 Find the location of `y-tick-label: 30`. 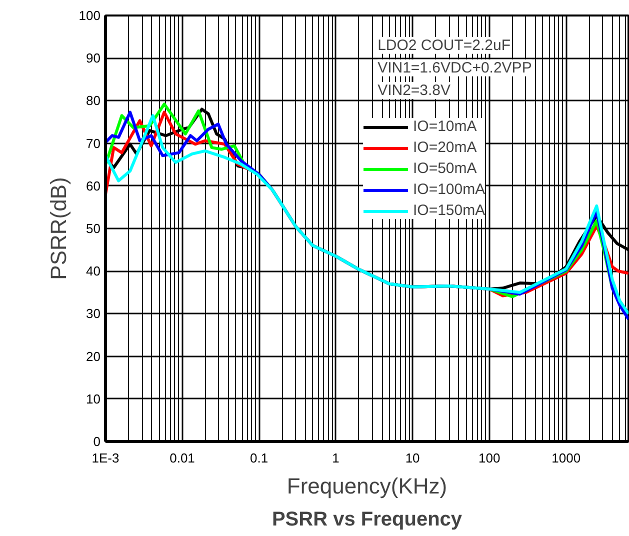

y-tick-label: 30 is located at coordinates (93, 314).